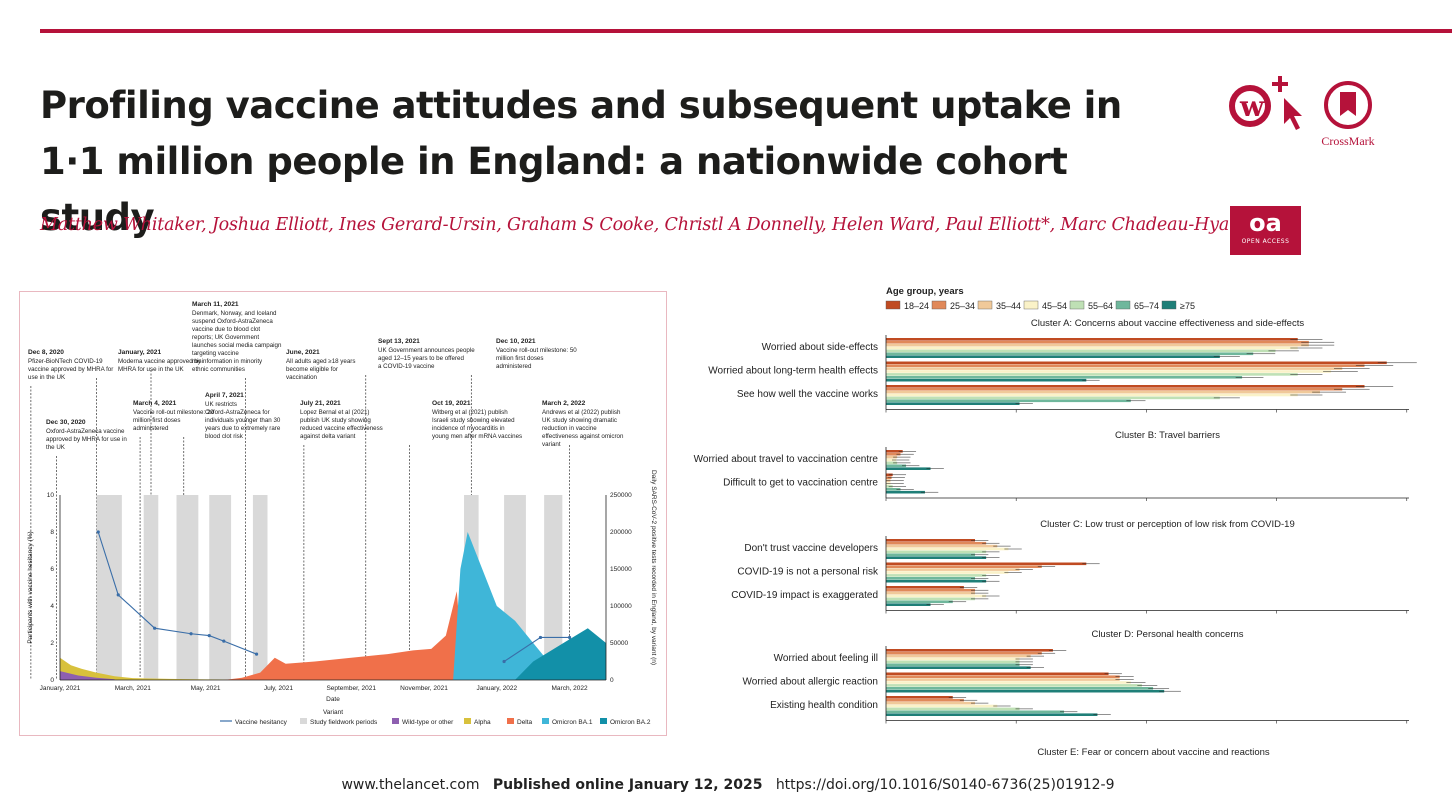 The width and height of the screenshot is (1456, 811). I want to click on y-right-tick: 150000, so click(621, 569).